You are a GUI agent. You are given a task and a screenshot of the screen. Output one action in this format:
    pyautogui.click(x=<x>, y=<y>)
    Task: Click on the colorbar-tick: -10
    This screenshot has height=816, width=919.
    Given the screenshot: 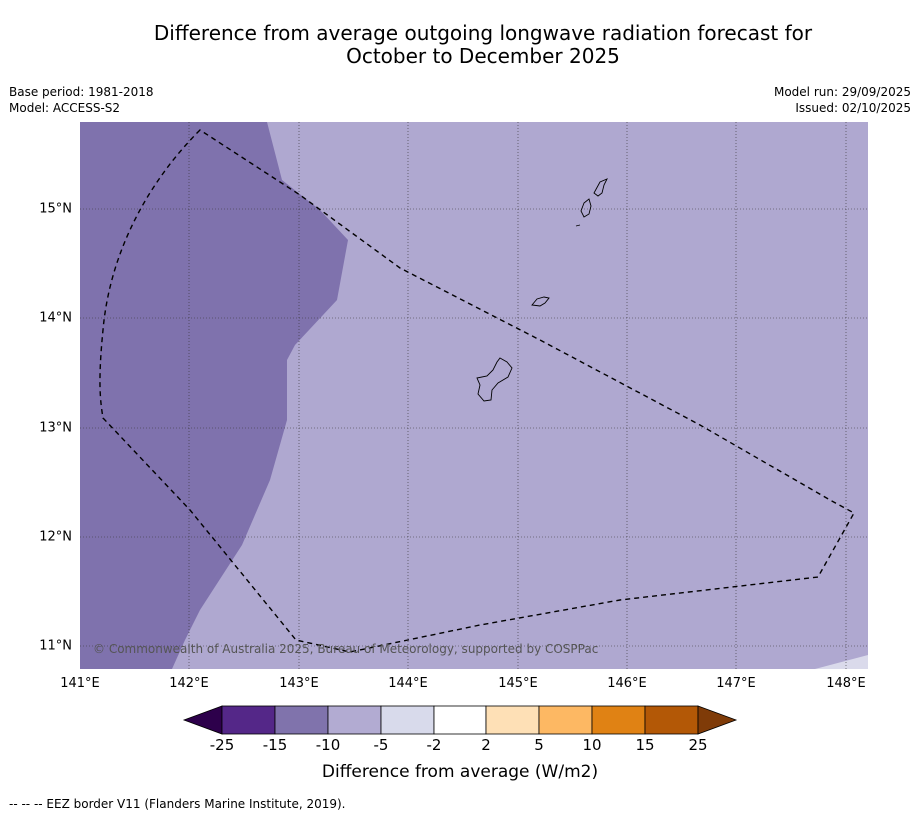 What is the action you would take?
    pyautogui.click(x=328, y=745)
    